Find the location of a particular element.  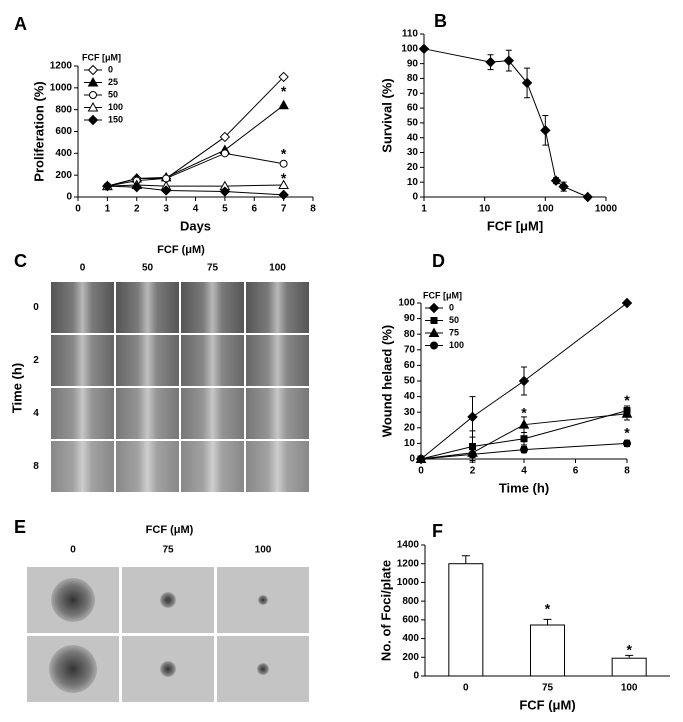

y-tick-label: 60 is located at coordinates (410, 365).